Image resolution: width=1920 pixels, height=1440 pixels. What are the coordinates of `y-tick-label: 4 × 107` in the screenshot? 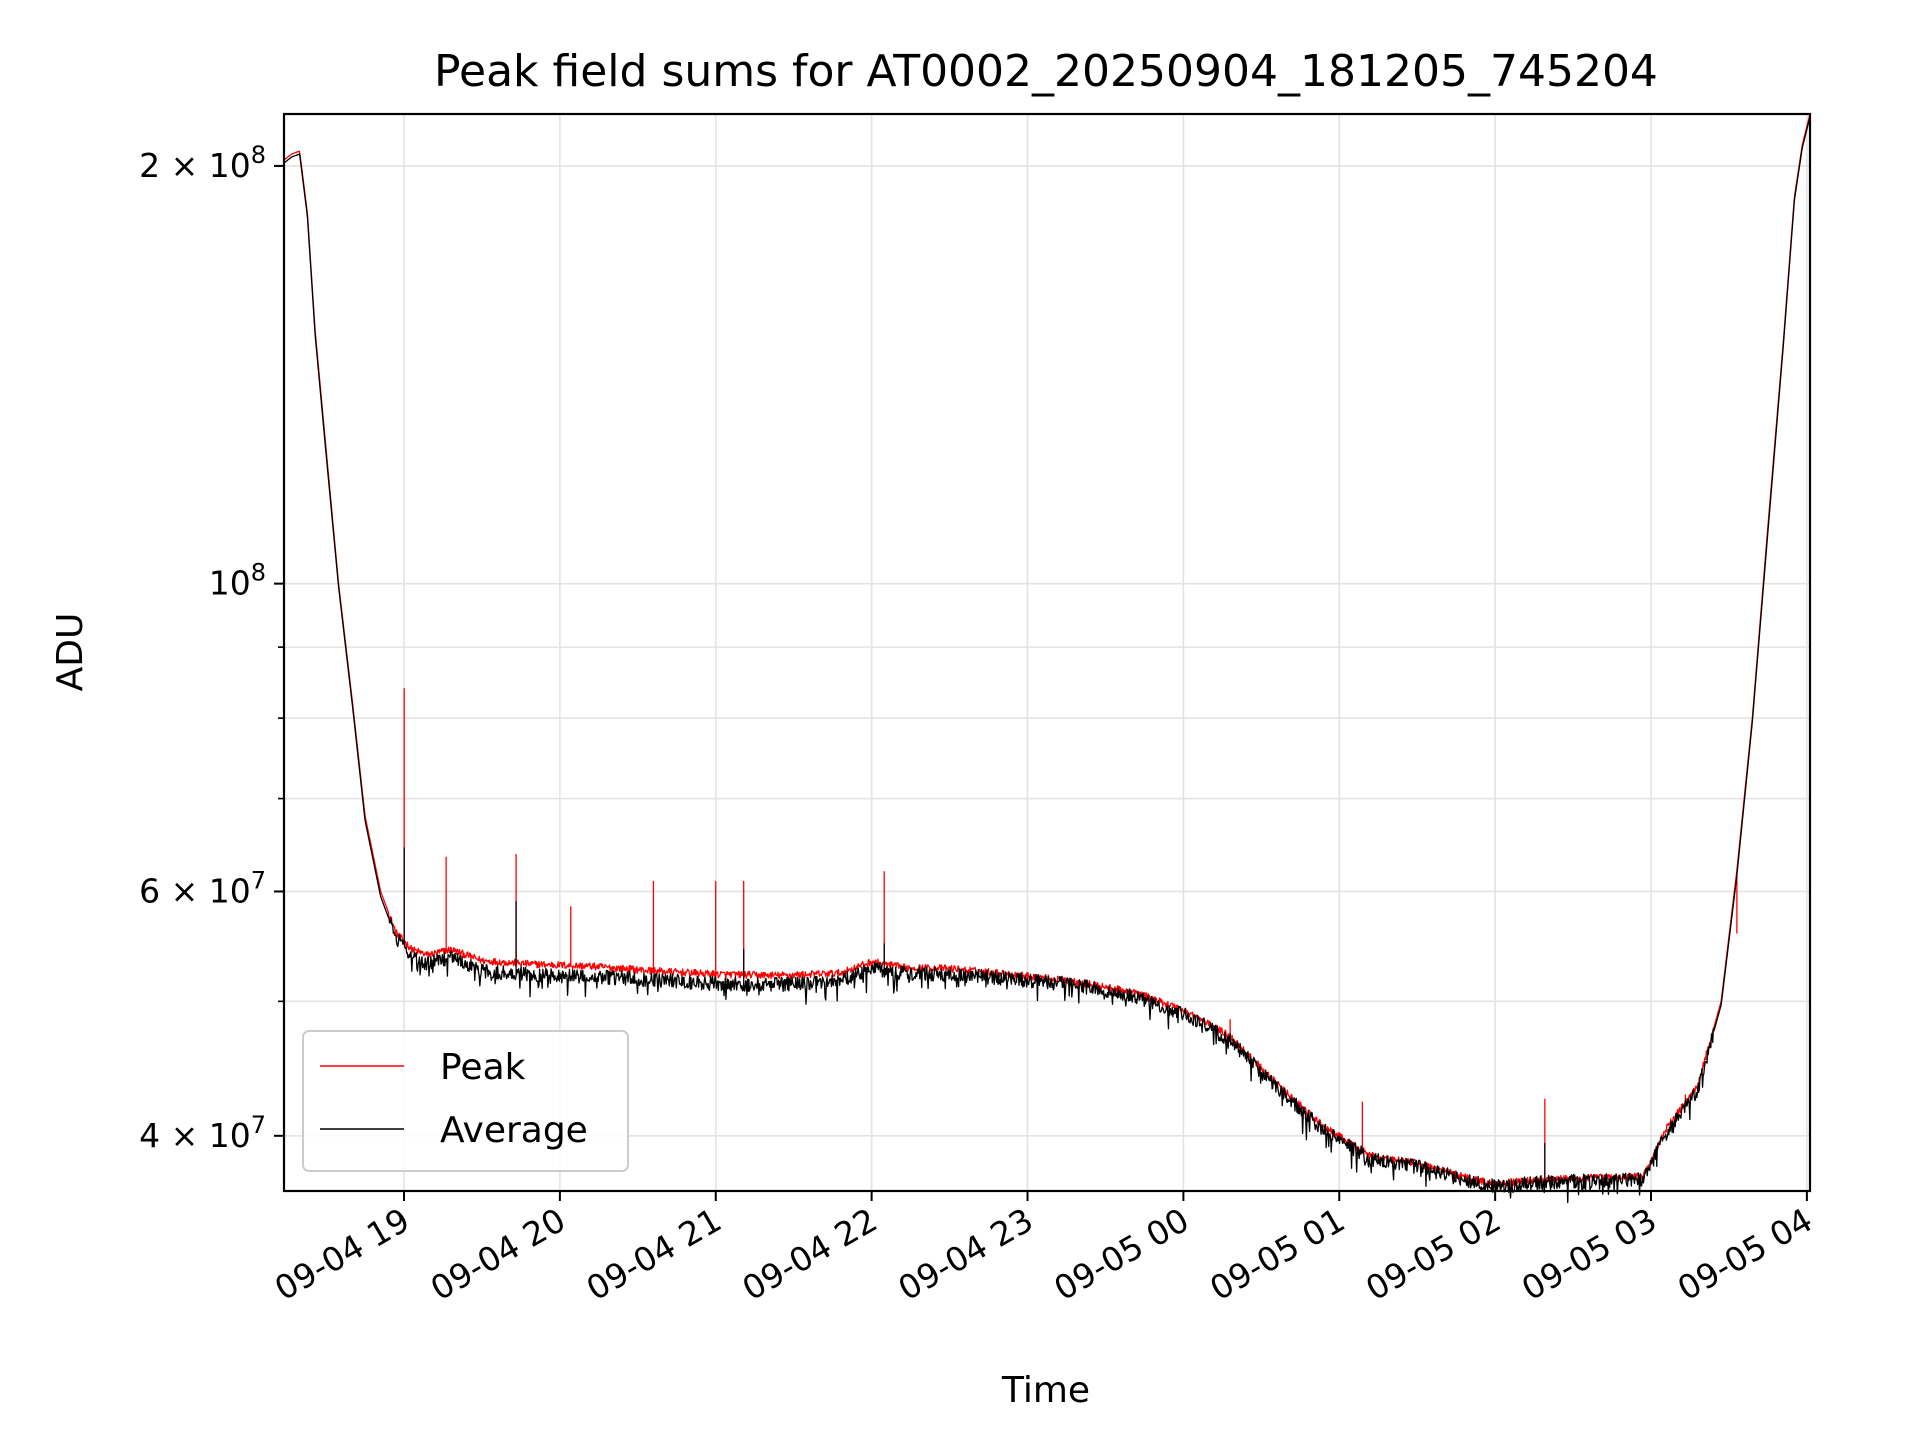 It's located at (202, 1133).